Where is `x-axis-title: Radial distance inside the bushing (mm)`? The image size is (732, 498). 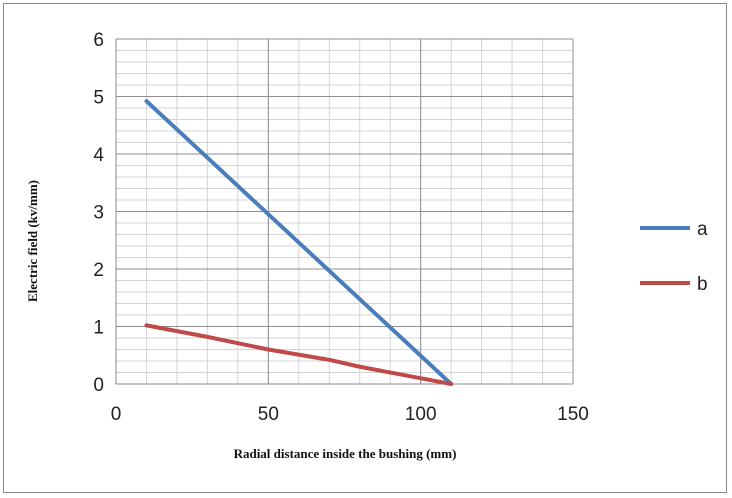
x-axis-title: Radial distance inside the bushing (mm) is located at coordinates (345, 453).